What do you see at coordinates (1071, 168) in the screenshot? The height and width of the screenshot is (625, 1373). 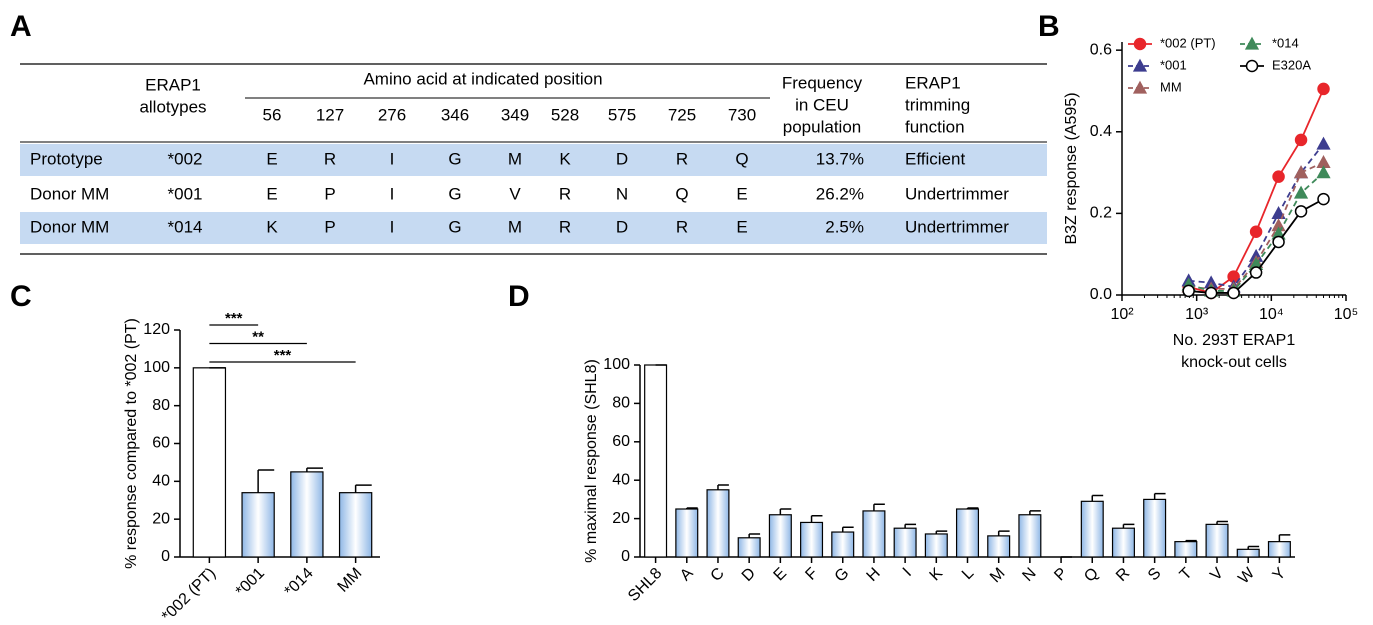 I see `y-axis-label: B3Z response (A595)` at bounding box center [1071, 168].